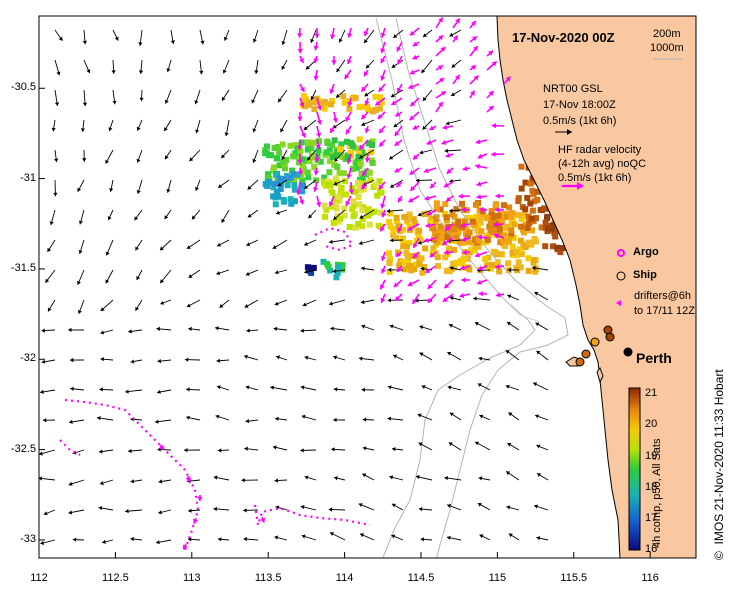 This screenshot has height=592, width=739. What do you see at coordinates (344, 578) in the screenshot?
I see `x-tick-label: 114` at bounding box center [344, 578].